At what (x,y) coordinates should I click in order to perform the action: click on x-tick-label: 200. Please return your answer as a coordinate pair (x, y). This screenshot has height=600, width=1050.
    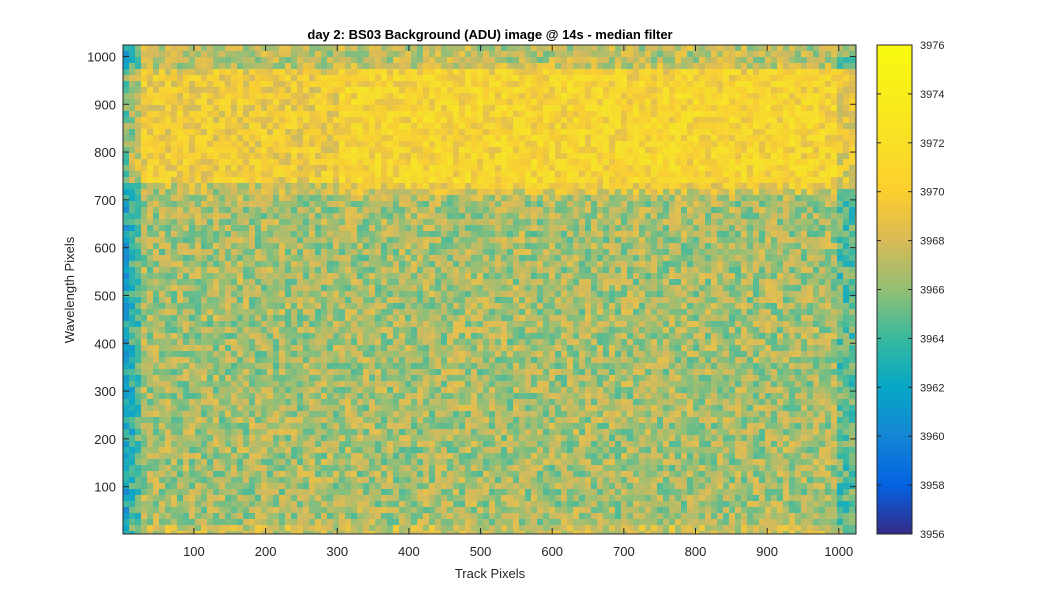
    Looking at the image, I should click on (266, 551).